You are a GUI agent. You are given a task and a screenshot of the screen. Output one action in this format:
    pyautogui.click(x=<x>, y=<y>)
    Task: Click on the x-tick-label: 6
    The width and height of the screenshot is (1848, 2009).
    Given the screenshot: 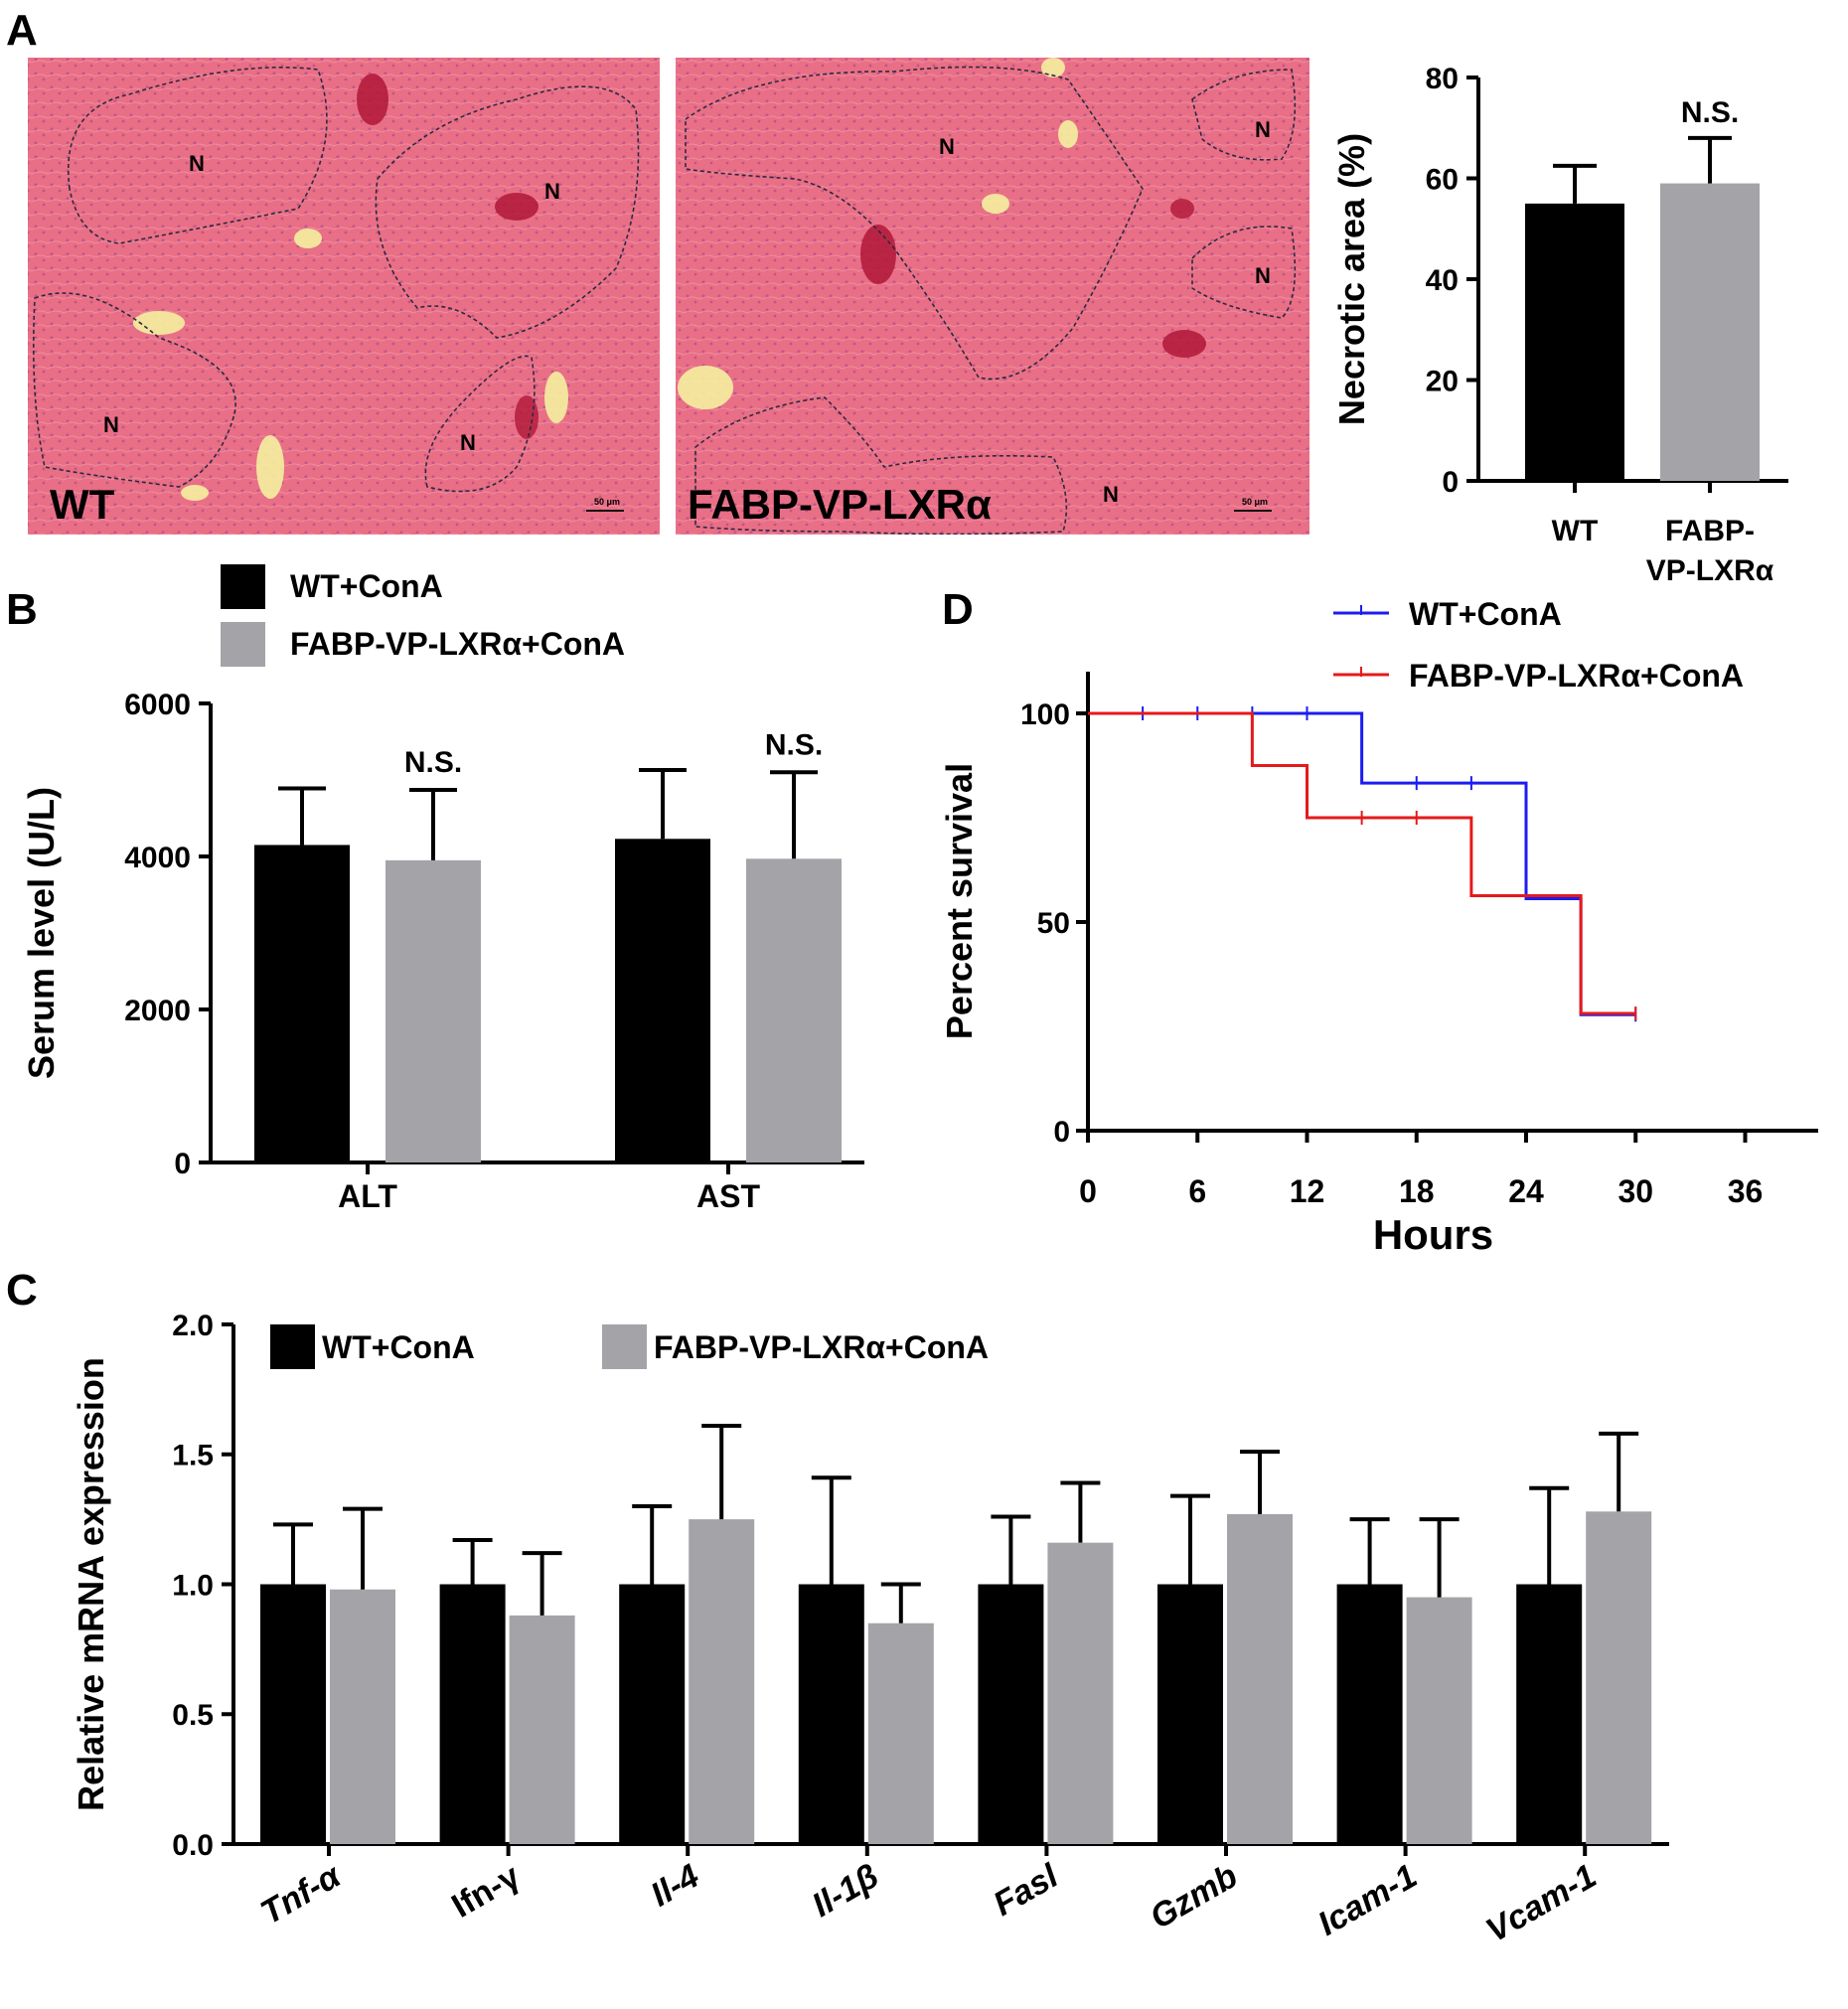 What is the action you would take?
    pyautogui.click(x=1197, y=1191)
    